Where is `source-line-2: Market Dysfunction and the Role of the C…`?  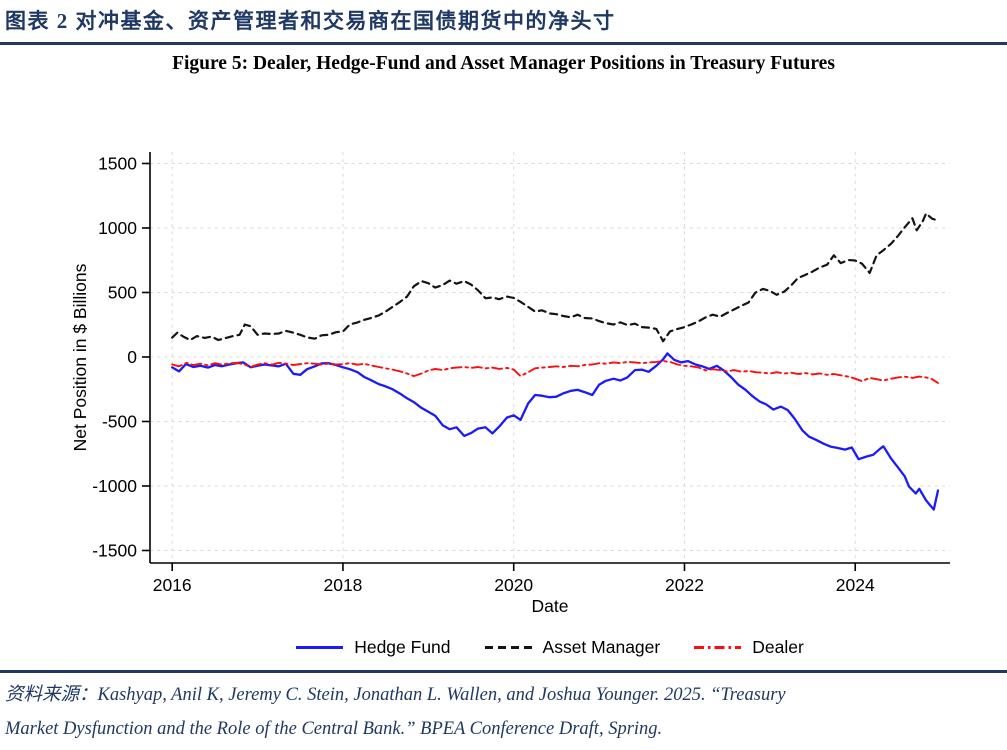 source-line-2: Market Dysfunction and the Role of the C… is located at coordinates (334, 729).